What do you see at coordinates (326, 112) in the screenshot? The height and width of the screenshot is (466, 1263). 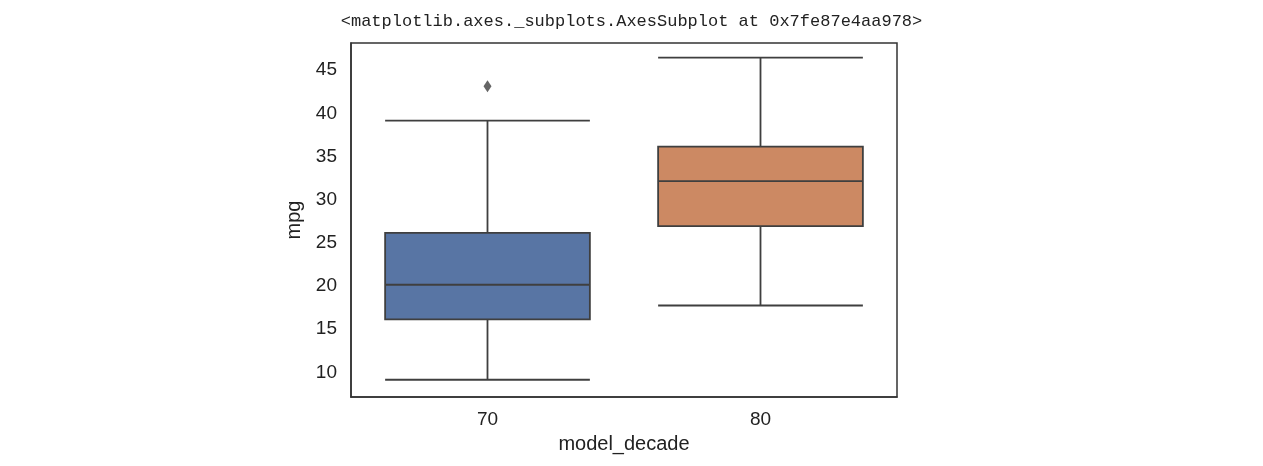 I see `y-tick-label: 40` at bounding box center [326, 112].